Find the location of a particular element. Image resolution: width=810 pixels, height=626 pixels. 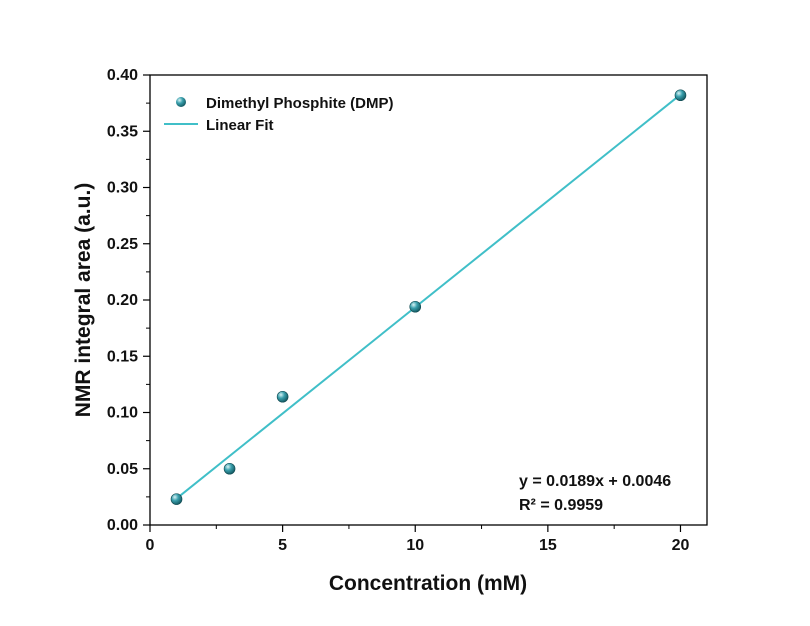

legend-marker-dmp is located at coordinates (181, 102).